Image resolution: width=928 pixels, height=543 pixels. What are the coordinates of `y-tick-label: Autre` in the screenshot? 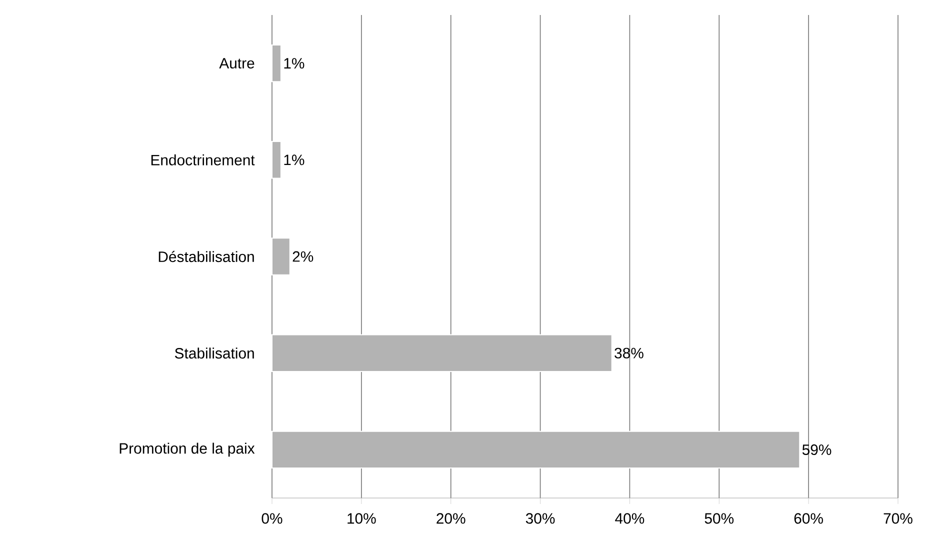 It's located at (236, 63).